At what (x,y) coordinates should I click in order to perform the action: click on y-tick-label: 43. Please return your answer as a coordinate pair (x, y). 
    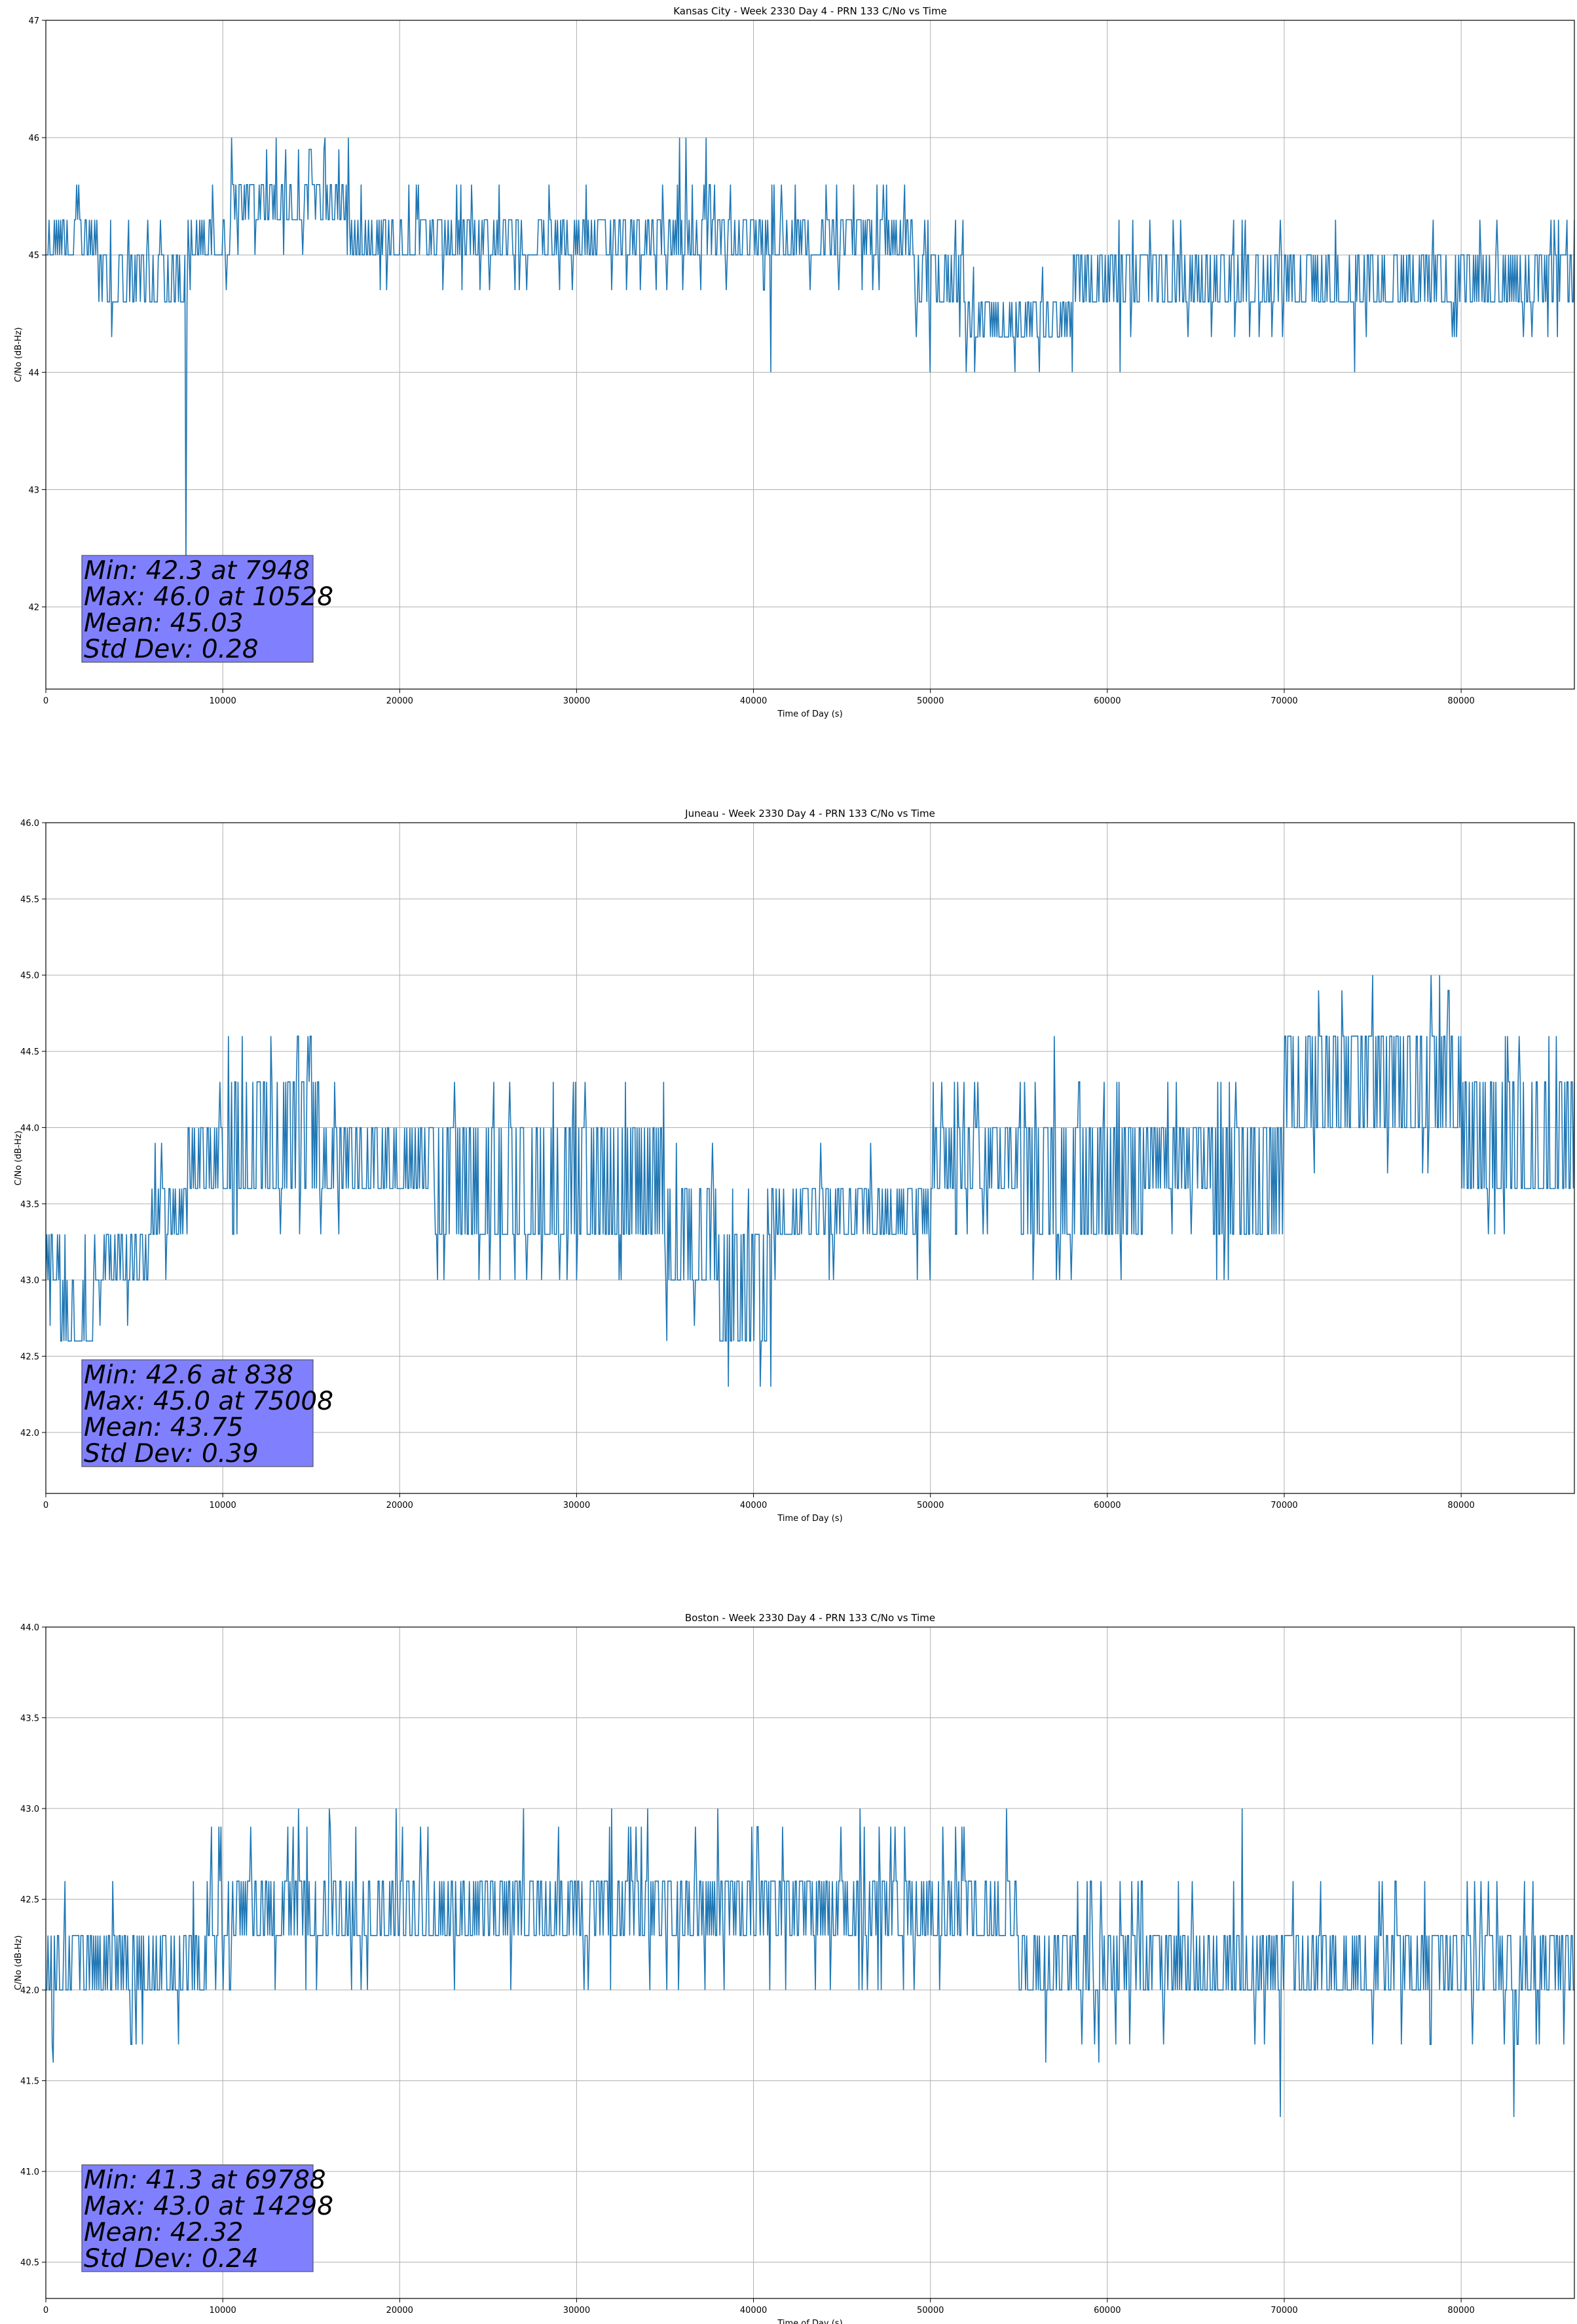
    Looking at the image, I should click on (33, 490).